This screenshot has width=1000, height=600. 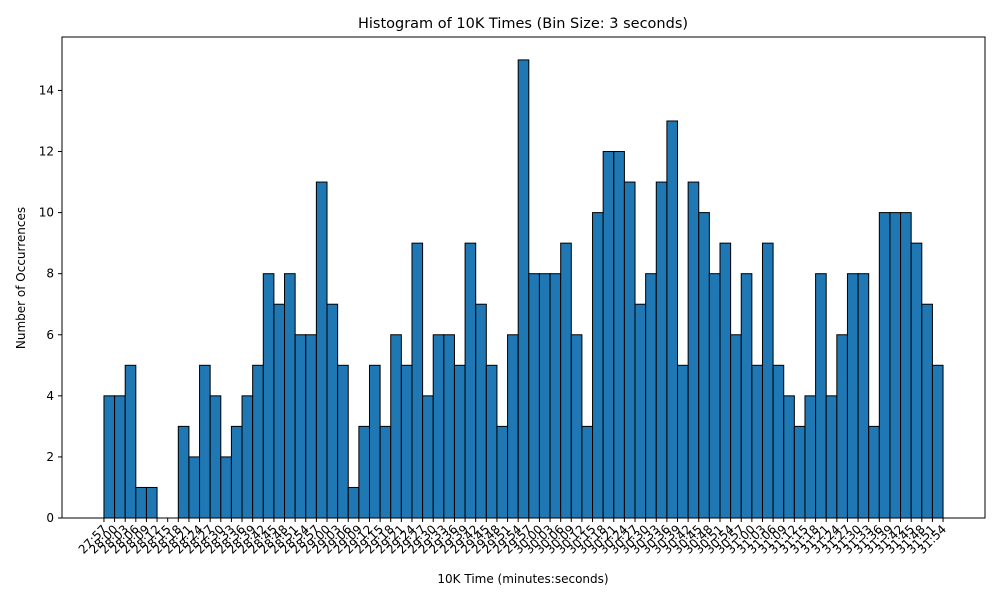 I want to click on y-tick-label: 2, so click(x=50, y=457).